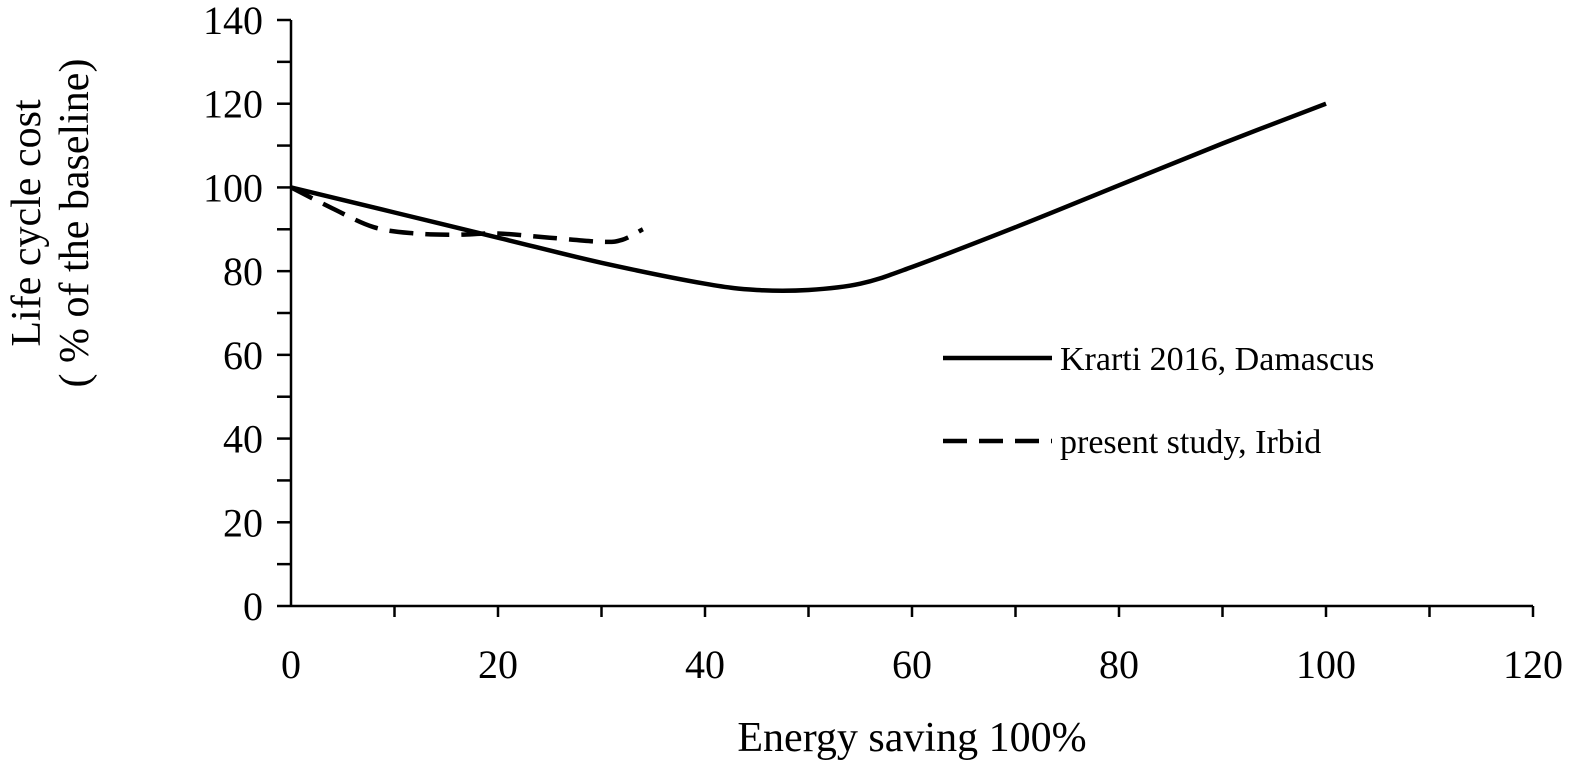 The image size is (1593, 771). What do you see at coordinates (233, 104) in the screenshot?
I see `y-tick-label: 120` at bounding box center [233, 104].